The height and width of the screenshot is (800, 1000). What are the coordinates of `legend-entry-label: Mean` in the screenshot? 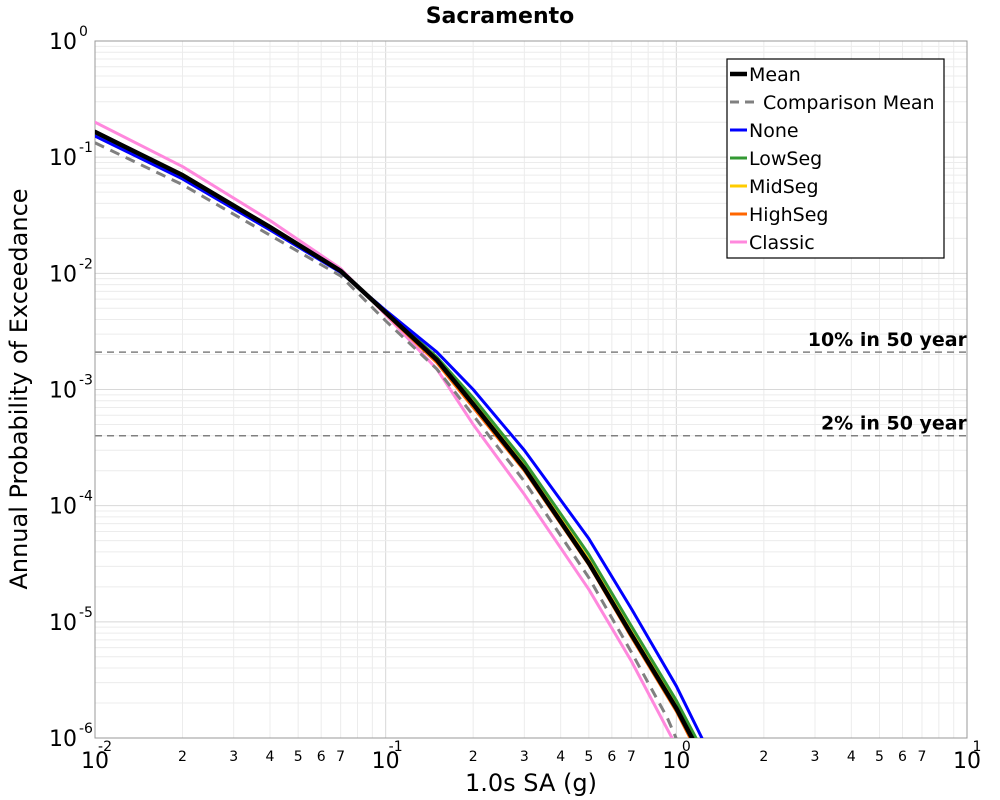 It's located at (775, 75).